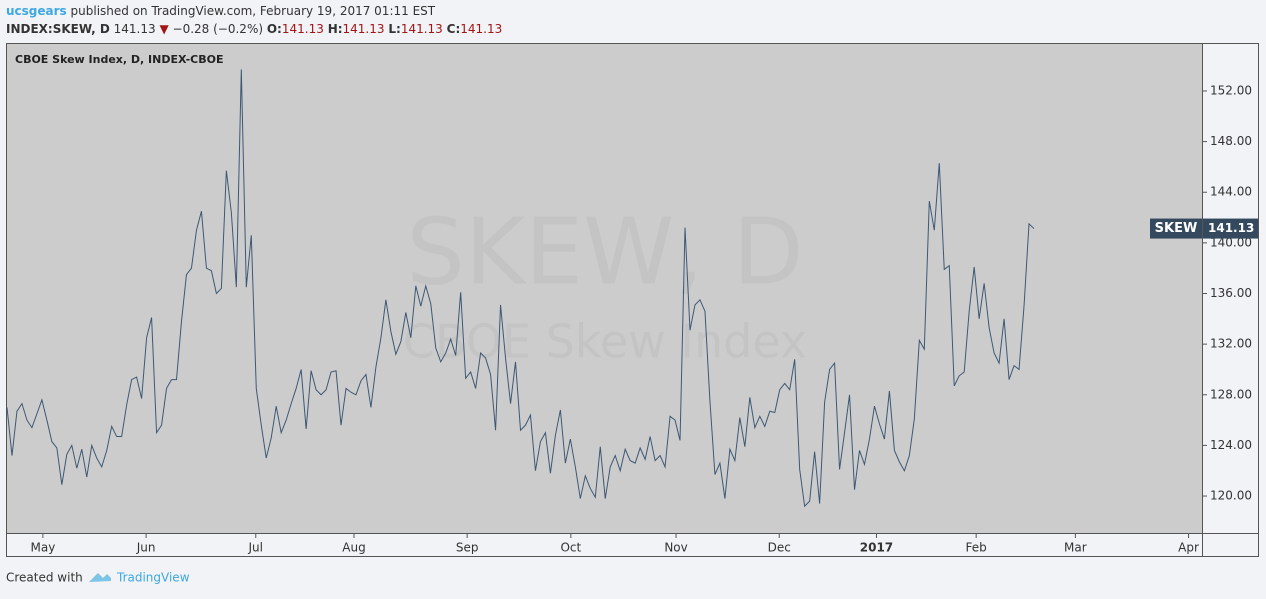  Describe the element at coordinates (467, 548) in the screenshot. I see `x-tick-label: Sep` at that location.